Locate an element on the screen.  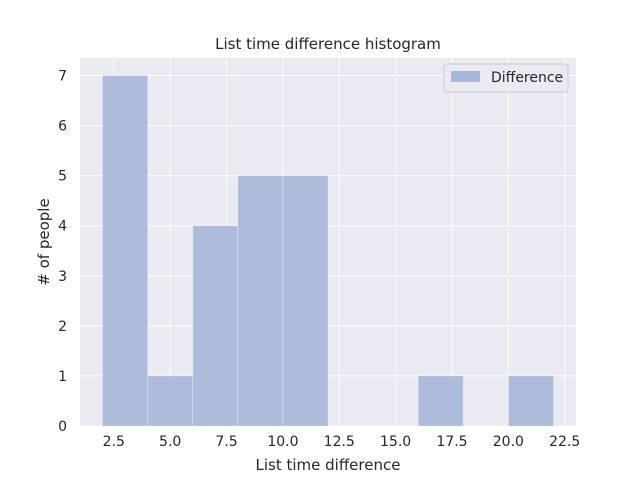
x-tick-label-0: 2.5 is located at coordinates (114, 442).